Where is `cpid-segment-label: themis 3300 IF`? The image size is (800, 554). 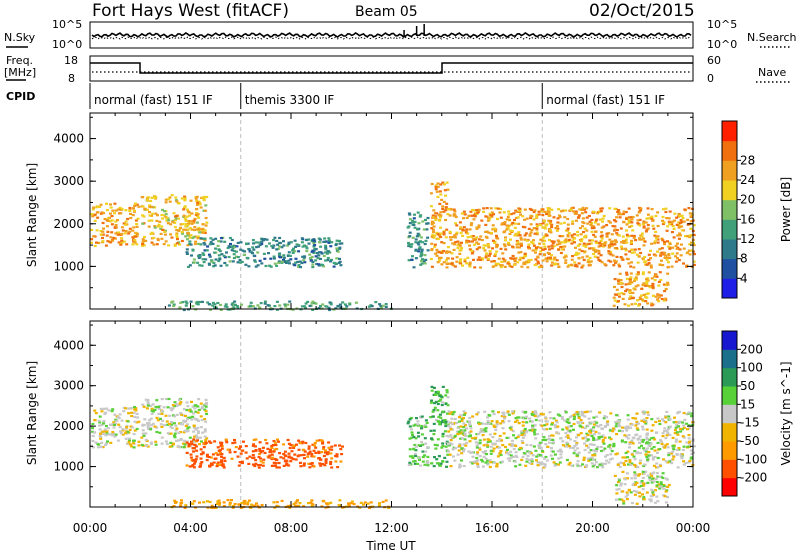
cpid-segment-label: themis 3300 IF is located at coordinates (290, 100).